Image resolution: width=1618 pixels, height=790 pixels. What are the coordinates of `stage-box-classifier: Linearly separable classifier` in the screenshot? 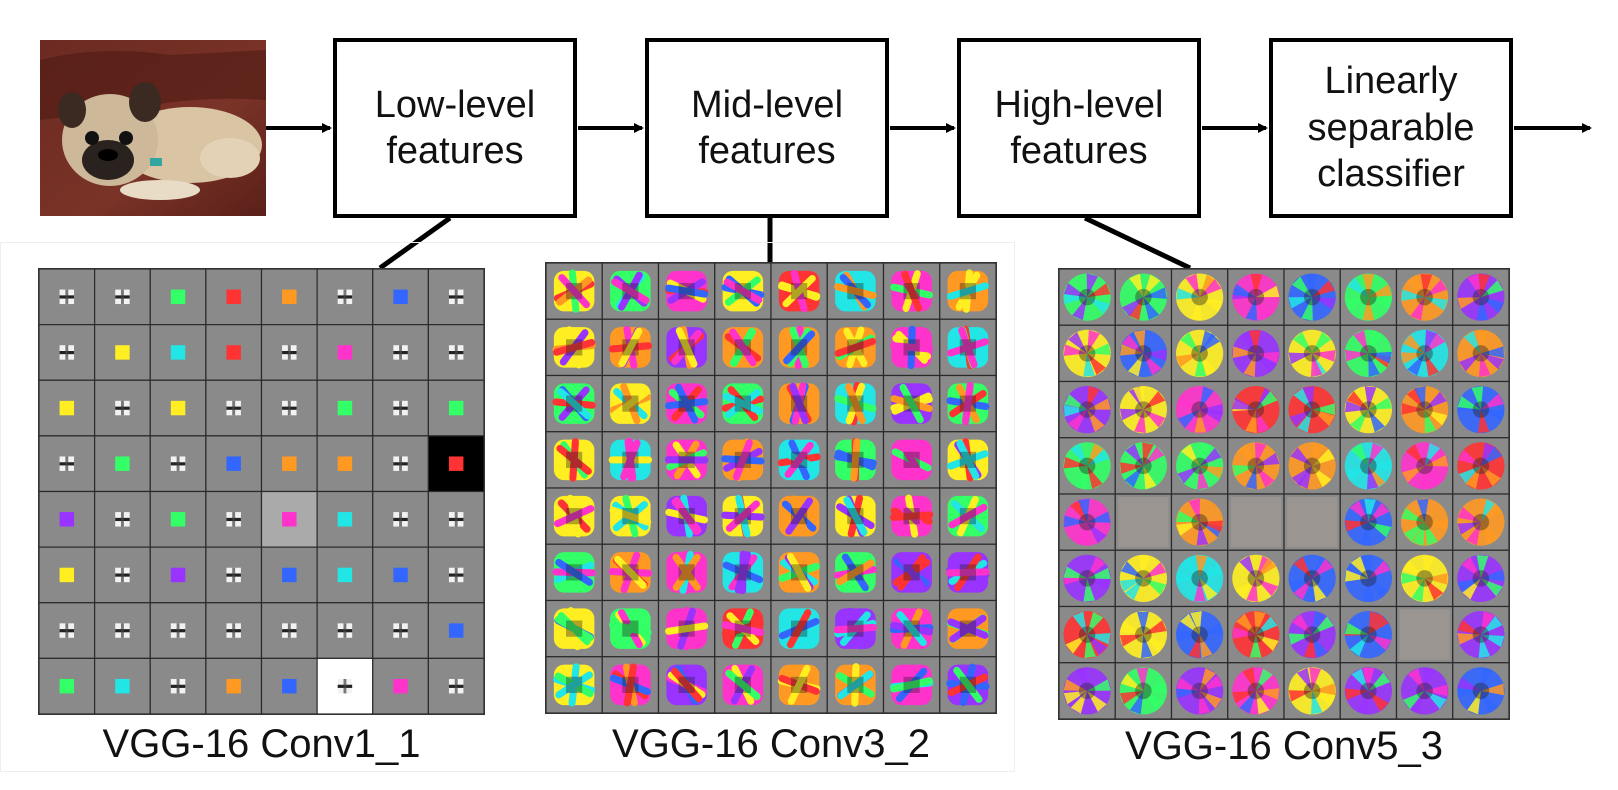 It's located at (1391, 128).